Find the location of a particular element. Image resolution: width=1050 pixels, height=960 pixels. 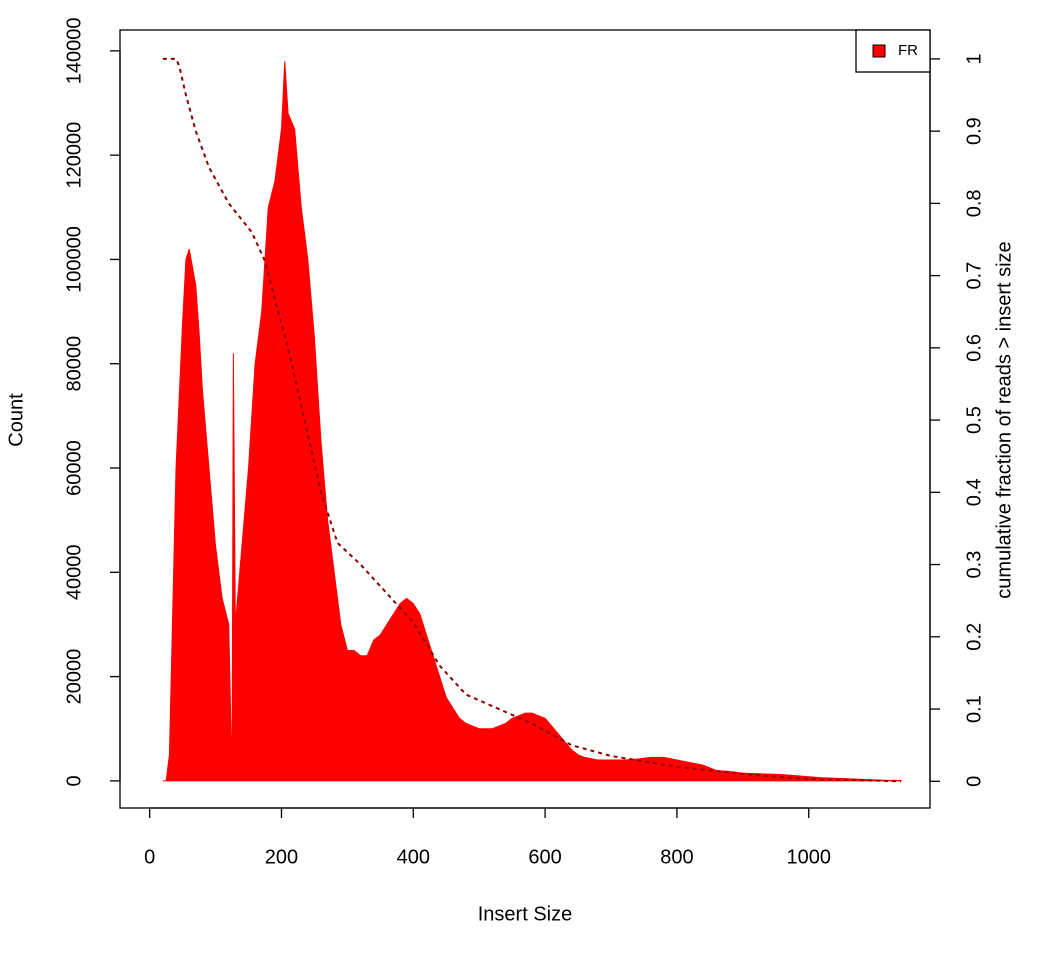

x-axis-label: Insert Size is located at coordinates (525, 914).